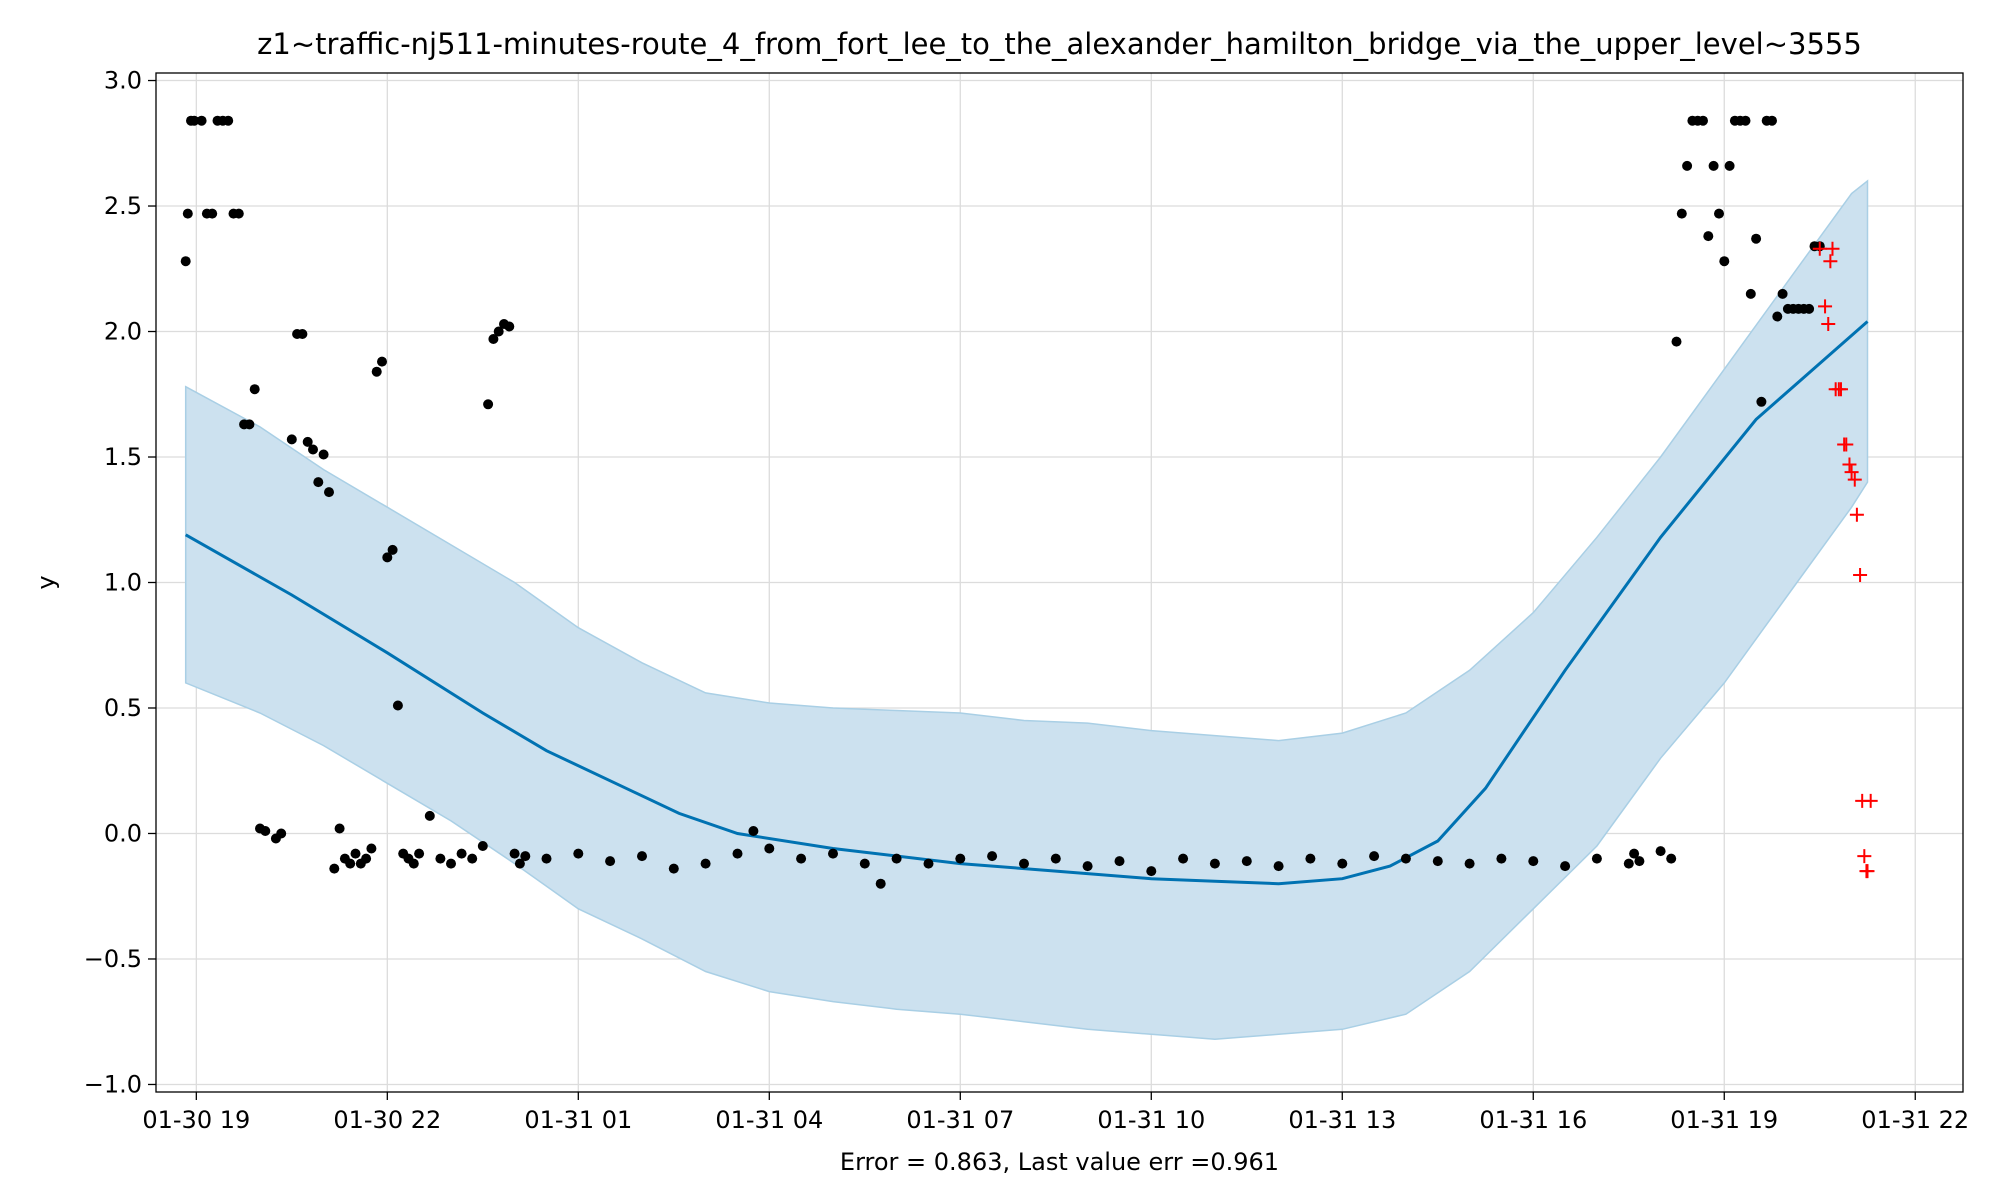 The width and height of the screenshot is (2000, 1200). I want to click on y-axis-ticks: 3.0 2.5 2.0 1.5 1.0 0.5 0.0 −0.5 −1.0, so click(120, 582).